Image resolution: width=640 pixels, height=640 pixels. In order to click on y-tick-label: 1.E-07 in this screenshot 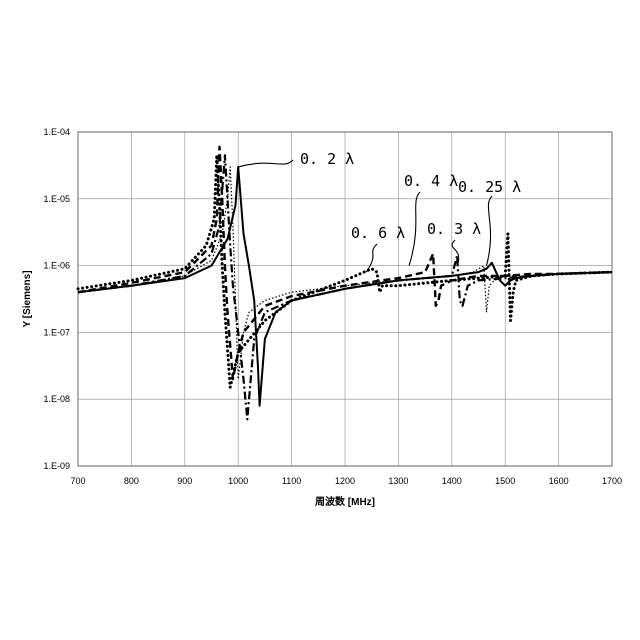, I will do `click(56, 332)`.